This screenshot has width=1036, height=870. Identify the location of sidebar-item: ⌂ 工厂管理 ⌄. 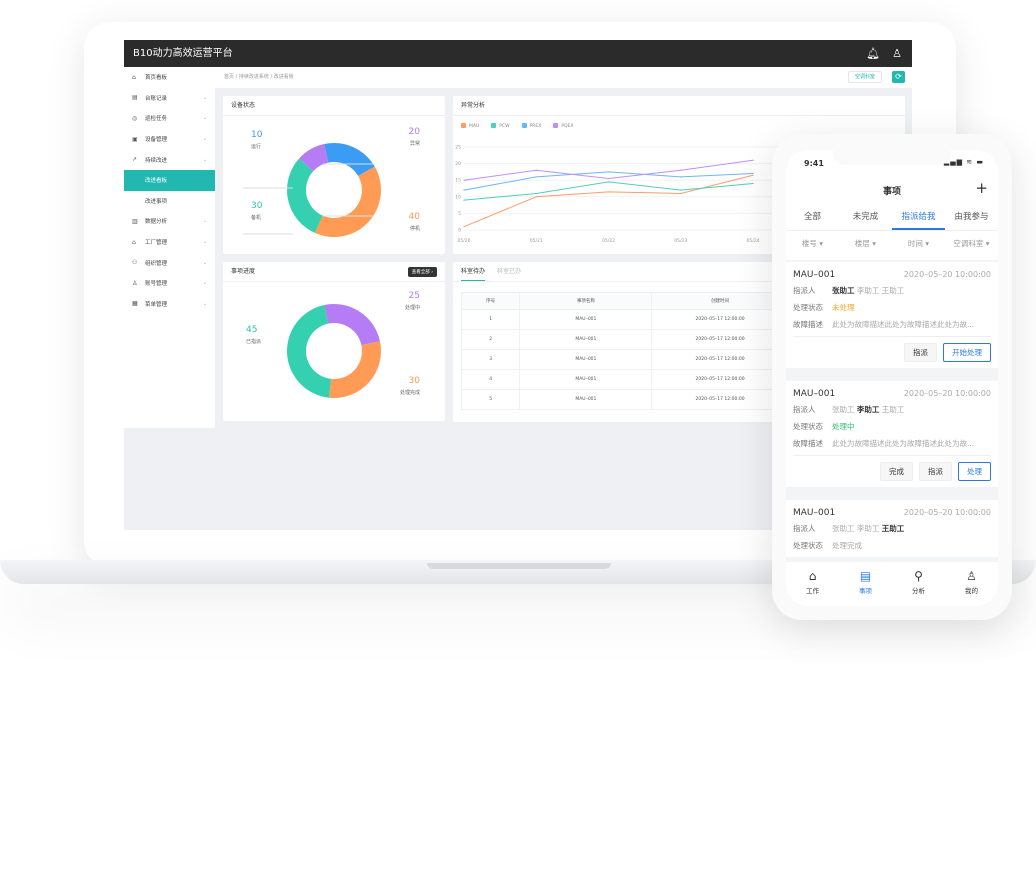
(169, 242).